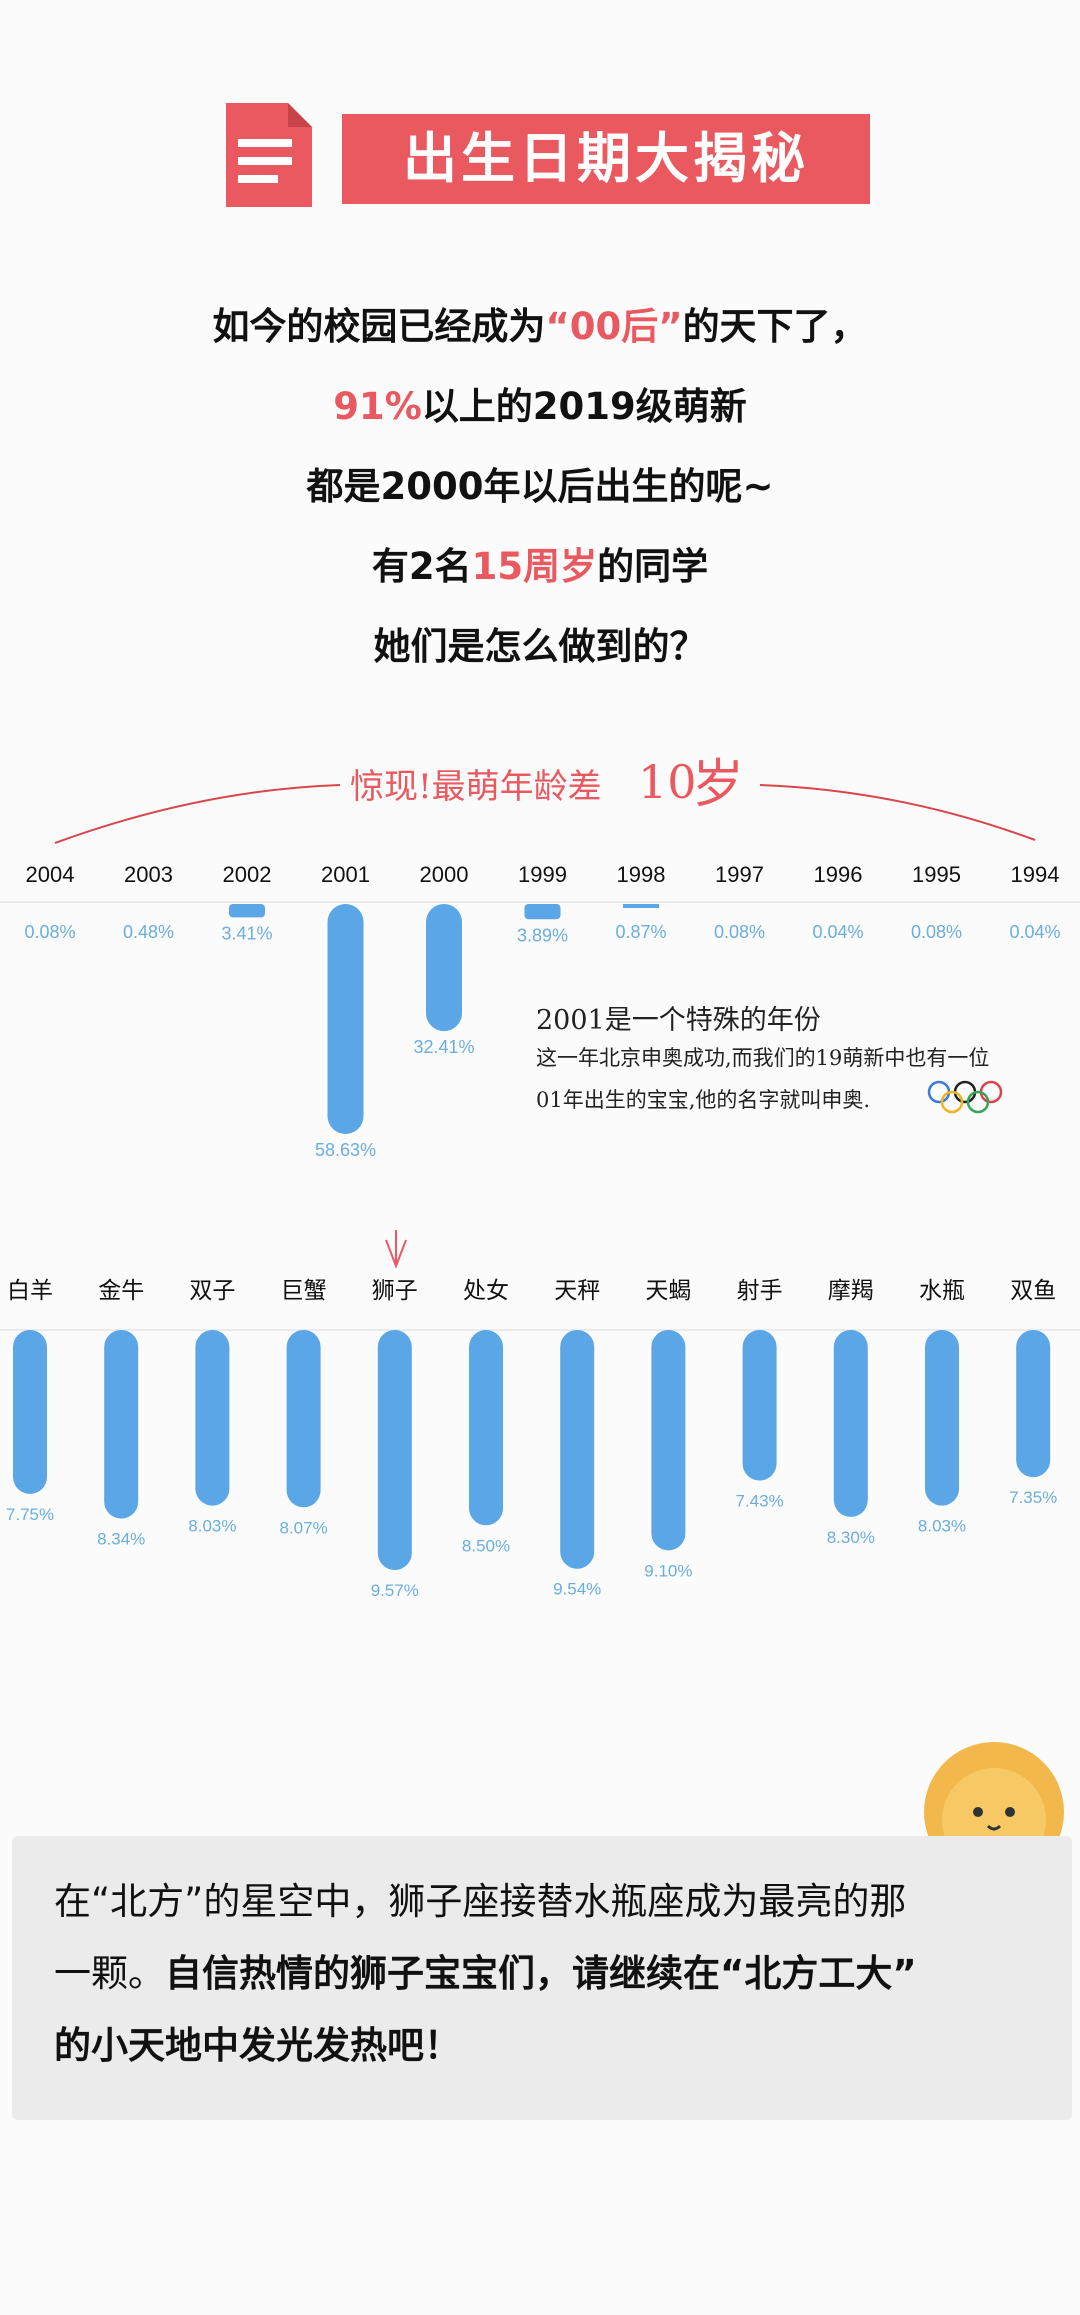 The image size is (1080, 2315). What do you see at coordinates (396, 1249) in the screenshot?
I see `down-arrow-icon` at bounding box center [396, 1249].